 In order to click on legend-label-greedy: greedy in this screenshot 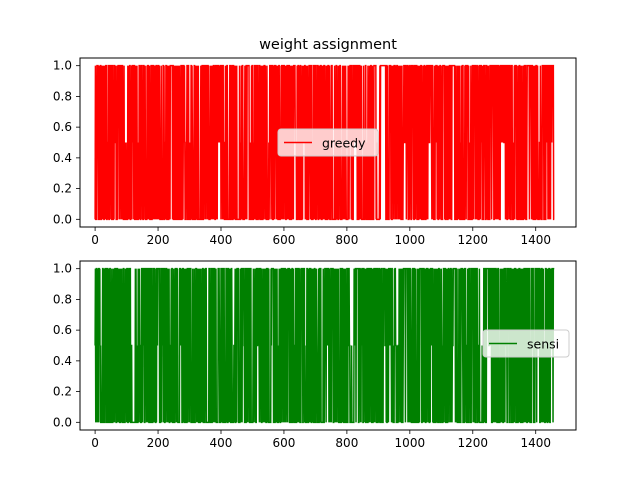, I will do `click(344, 143)`.